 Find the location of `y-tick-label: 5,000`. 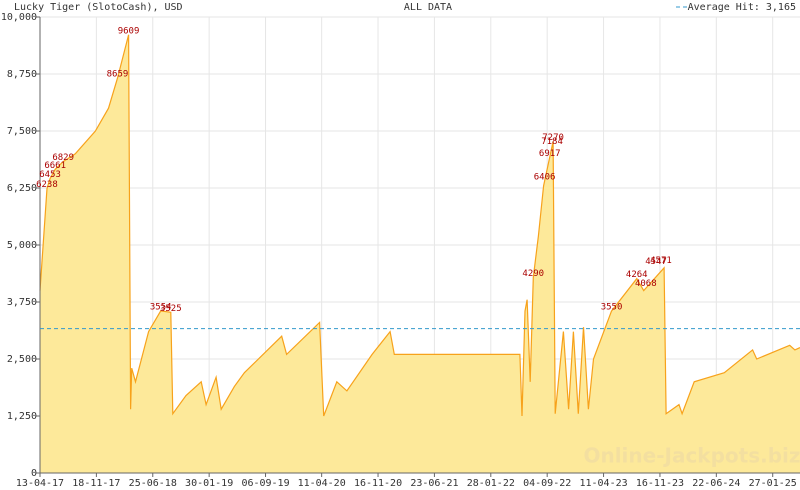

y-tick-label: 5,000 is located at coordinates (22, 245).